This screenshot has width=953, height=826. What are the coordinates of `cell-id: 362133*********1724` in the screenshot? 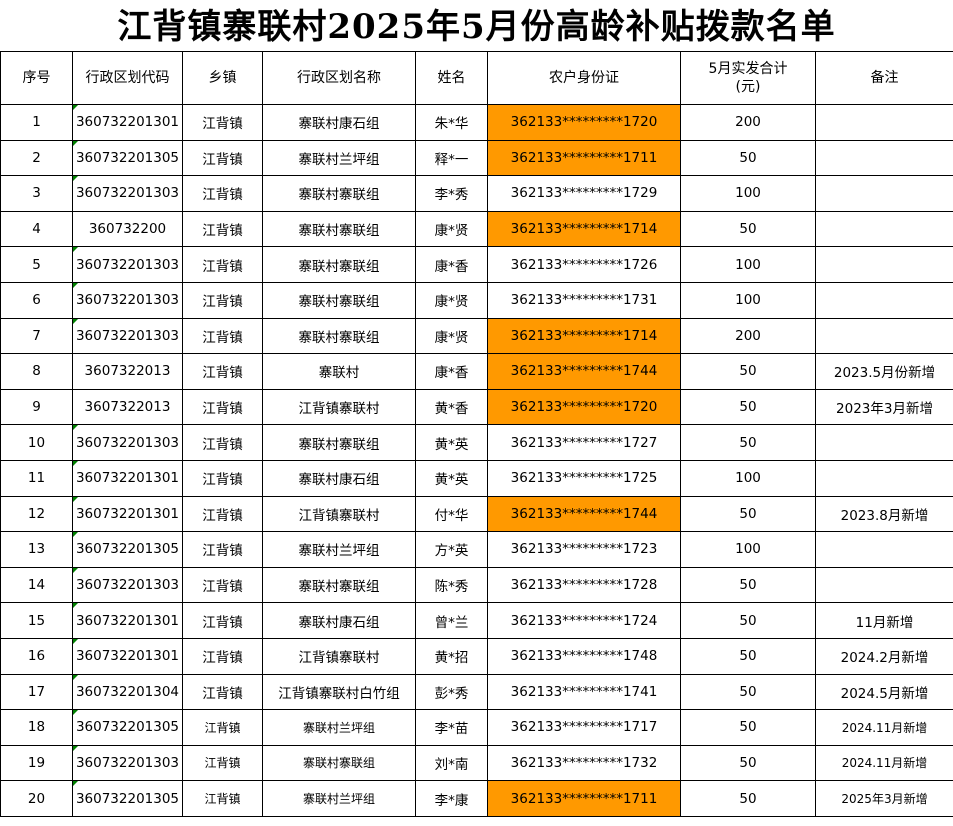 It's located at (584, 620).